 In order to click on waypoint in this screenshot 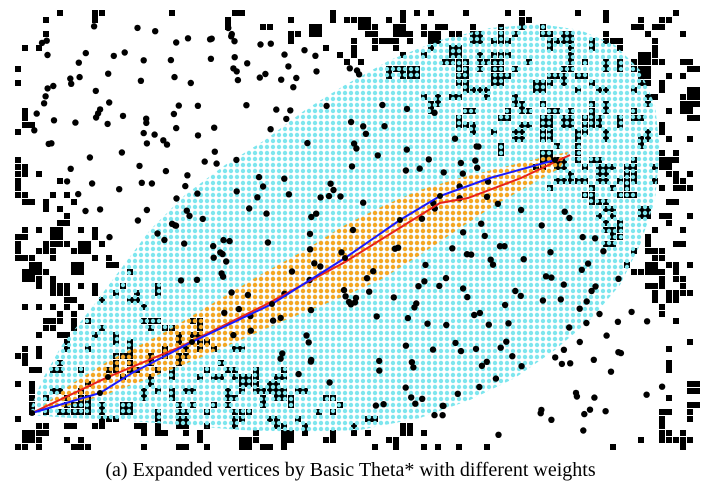, I will do `click(345, 258)`.